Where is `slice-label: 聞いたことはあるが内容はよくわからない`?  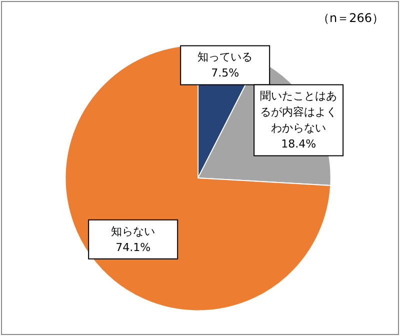 slice-label: 聞いたことはあるが内容はよくわからない is located at coordinates (299, 112).